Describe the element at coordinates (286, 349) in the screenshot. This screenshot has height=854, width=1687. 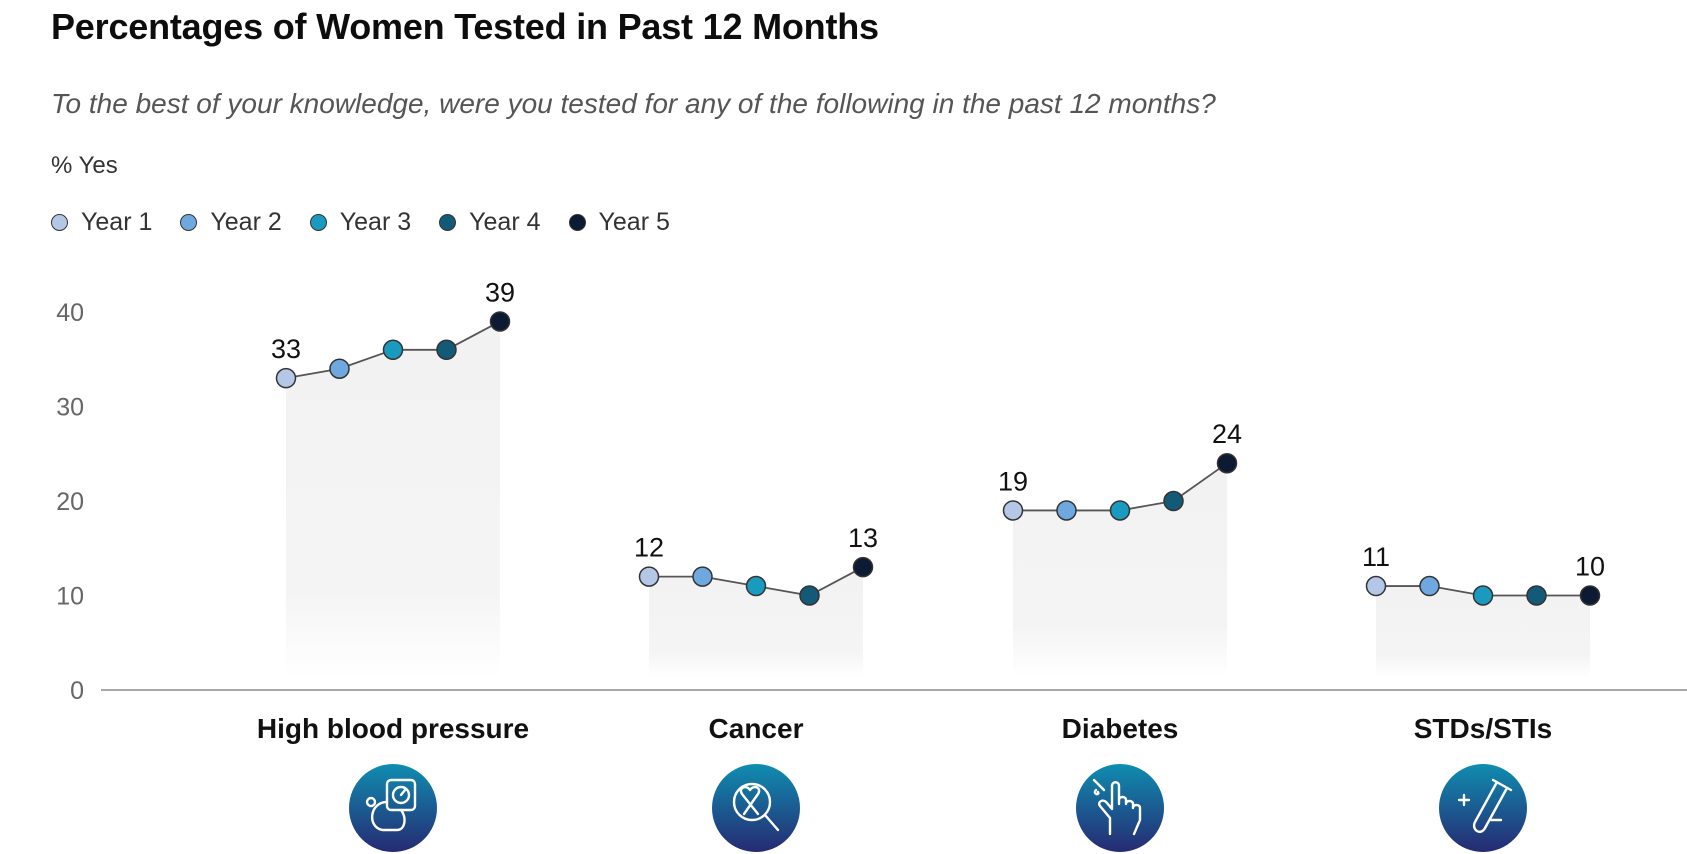
I see `data-label-first: 33` at that location.